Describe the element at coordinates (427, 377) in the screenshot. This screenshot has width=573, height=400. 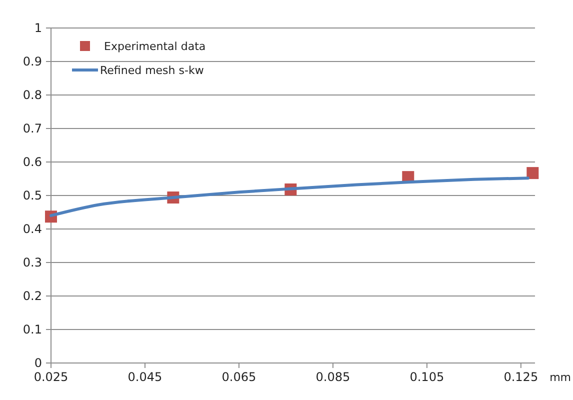
I see `x-tick-label: 0.105` at that location.